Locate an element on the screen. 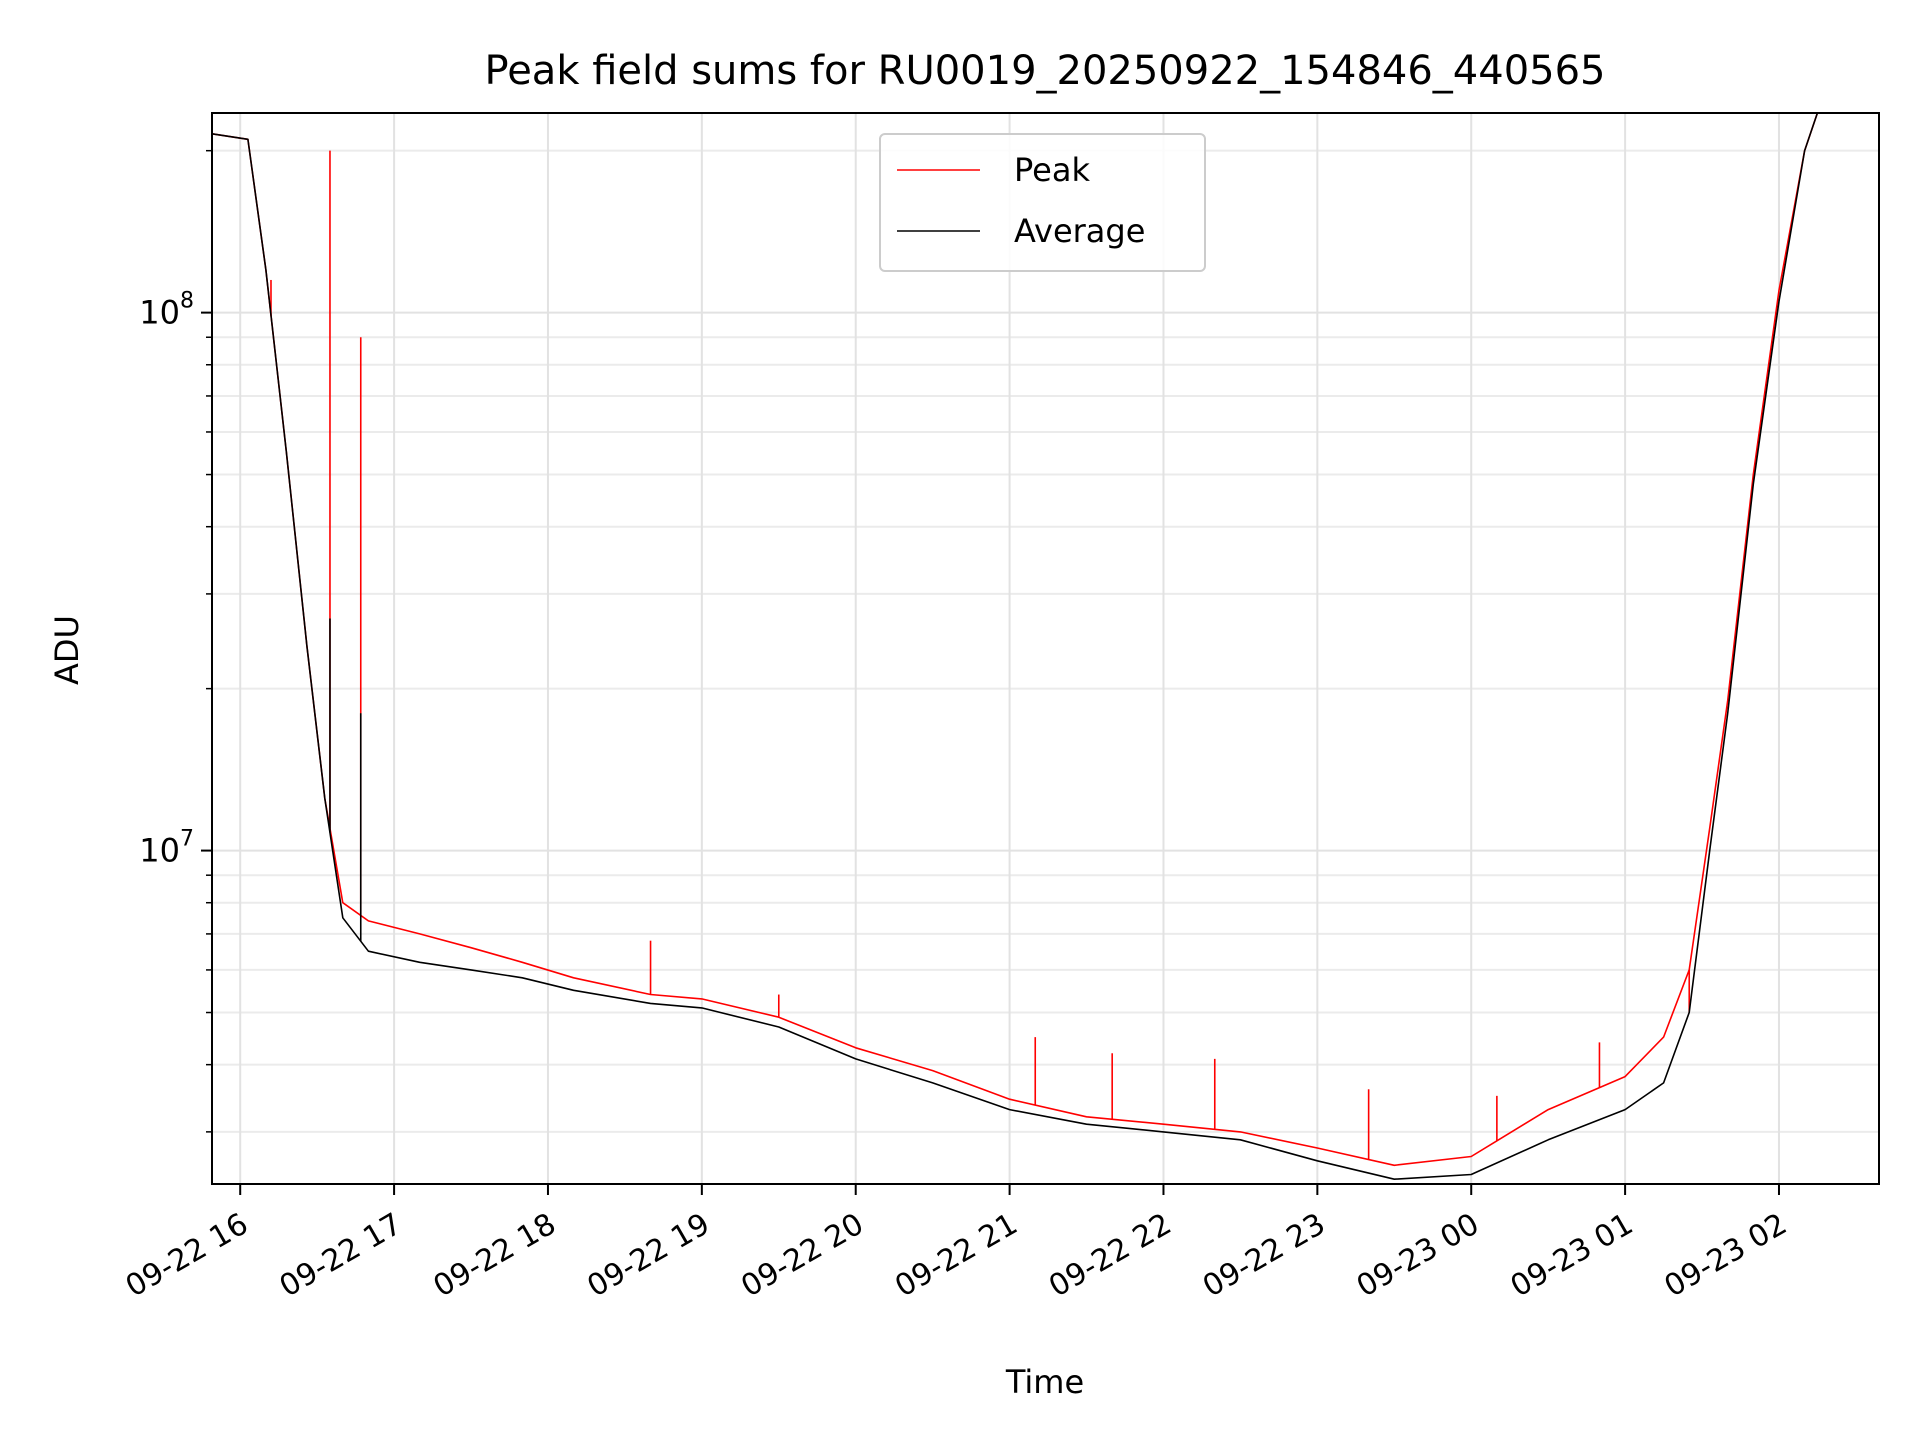  legend-label-peak: Peak is located at coordinates (1052, 170).